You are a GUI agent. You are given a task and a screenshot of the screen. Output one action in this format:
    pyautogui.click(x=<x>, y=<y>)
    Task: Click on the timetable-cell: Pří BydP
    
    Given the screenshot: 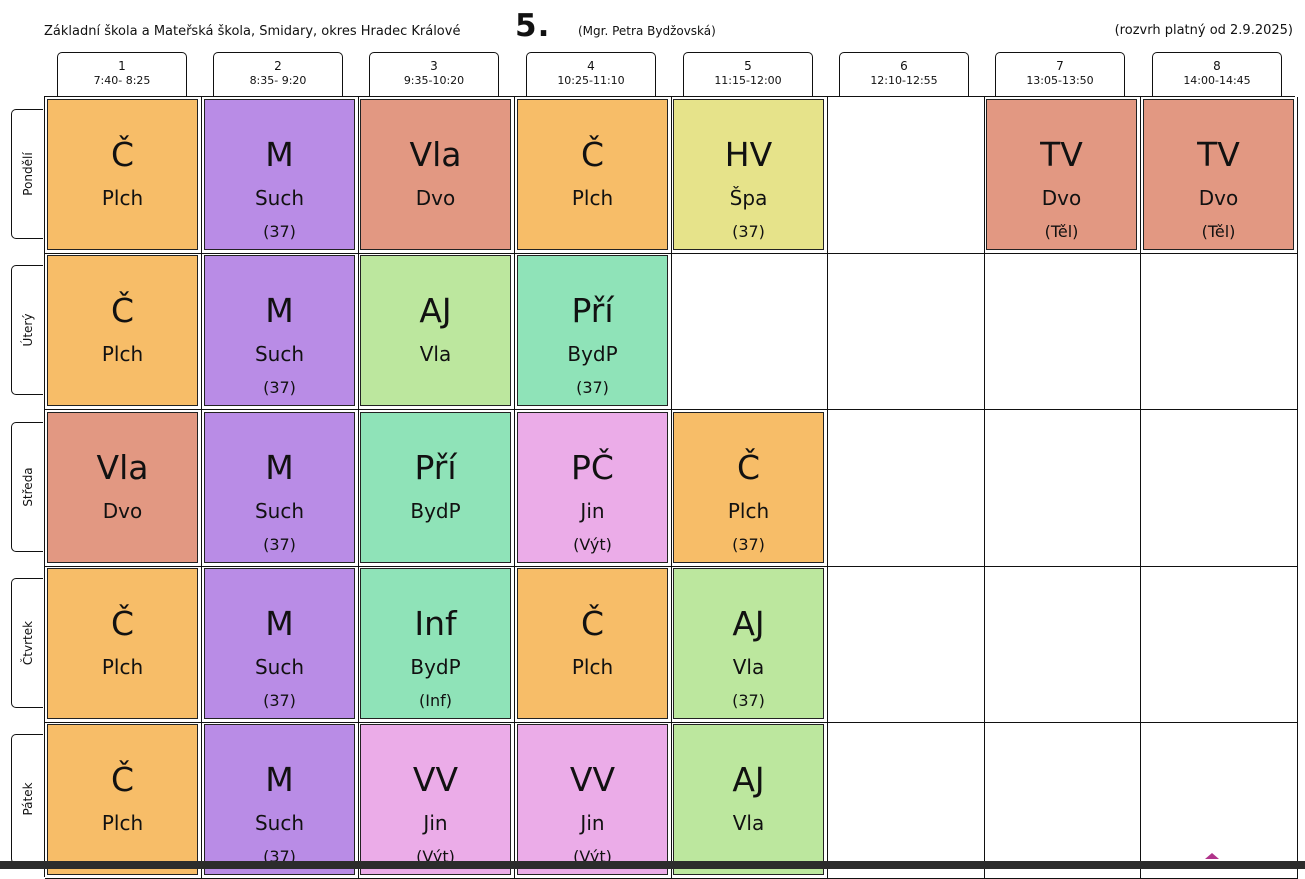 What is the action you would take?
    pyautogui.click(x=436, y=488)
    